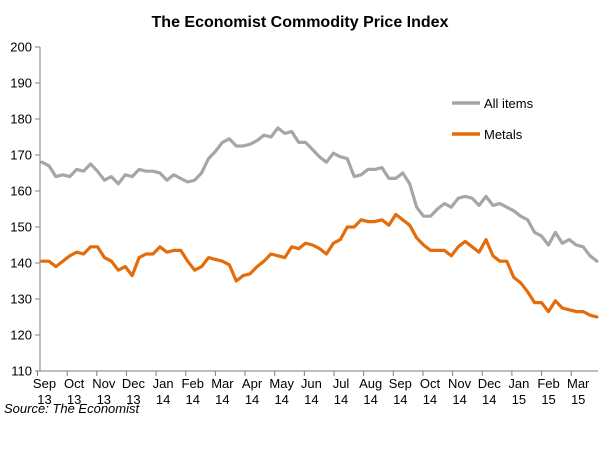  What do you see at coordinates (21, 47) in the screenshot?
I see `y-tick-label: 200` at bounding box center [21, 47].